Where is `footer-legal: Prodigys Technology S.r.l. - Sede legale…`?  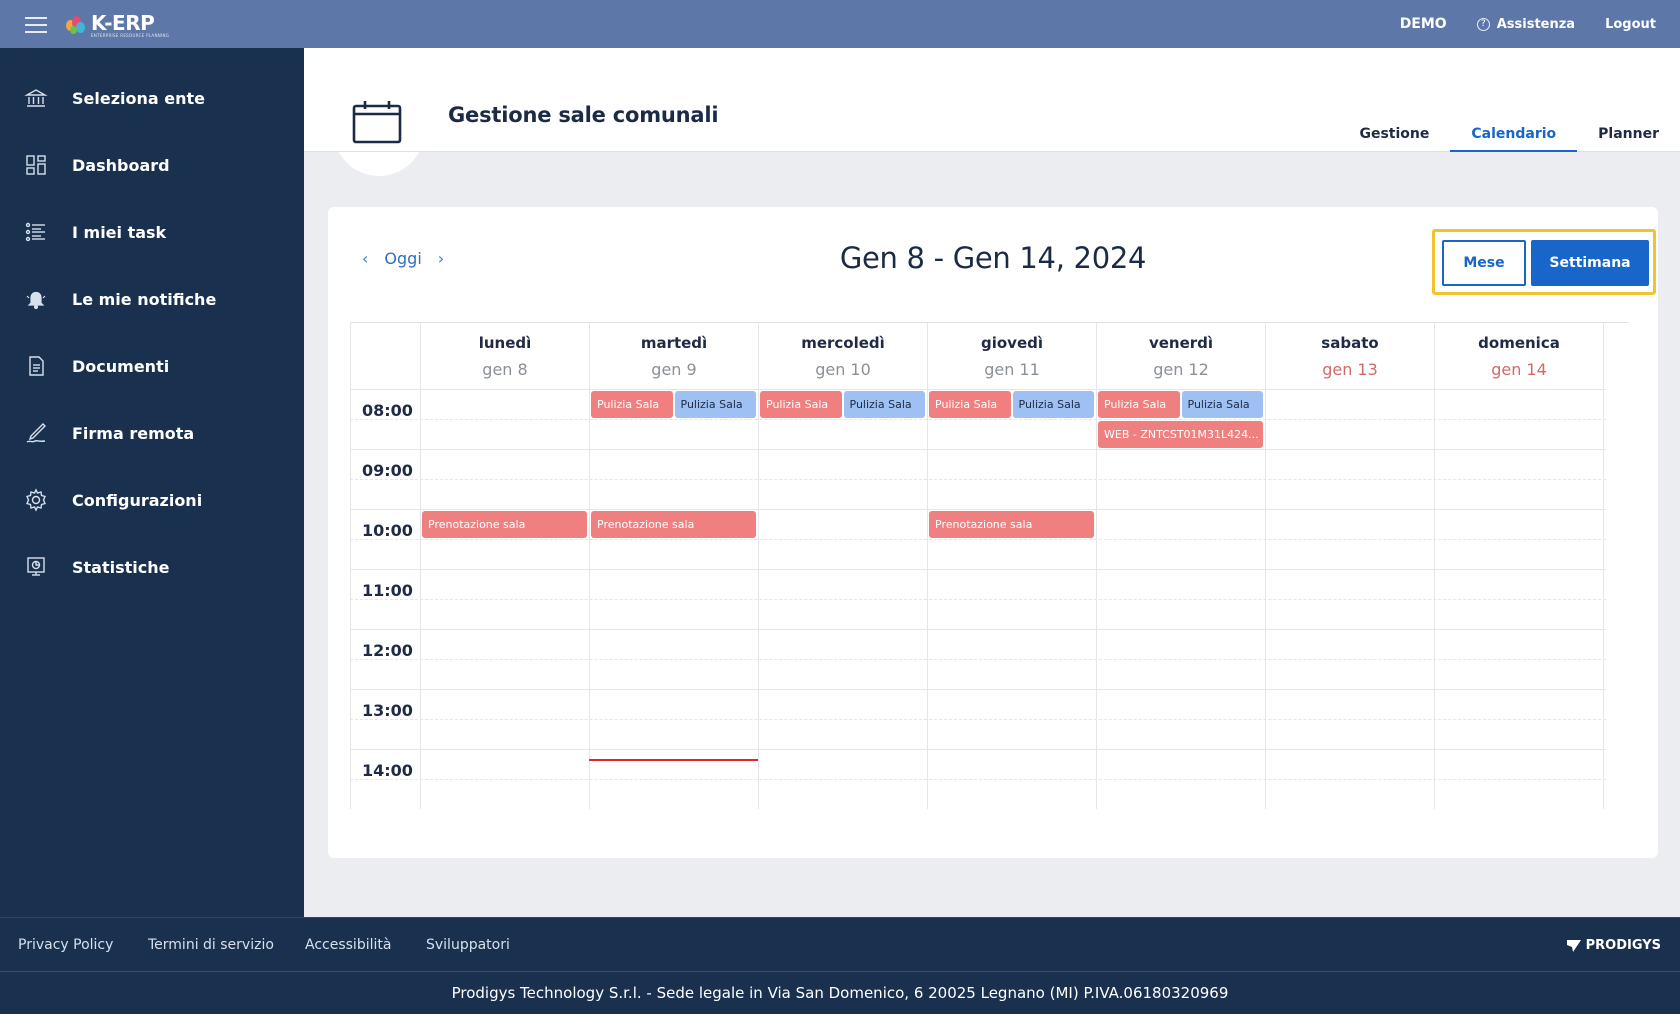 footer-legal: Prodigys Technology S.r.l. - Sede legale… is located at coordinates (840, 992).